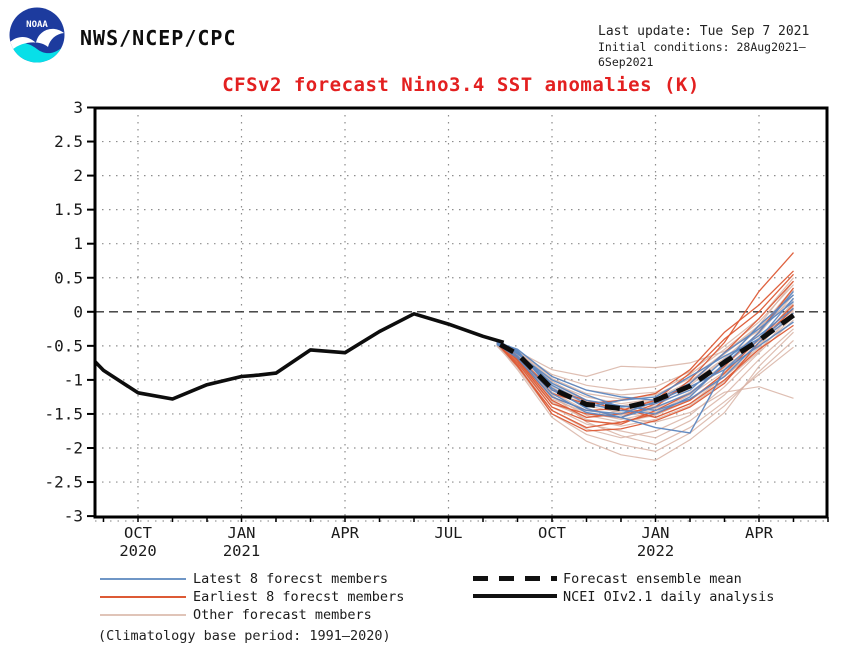 This screenshot has width=850, height=650. What do you see at coordinates (37, 25) in the screenshot?
I see `svg-text: NOAA` at bounding box center [37, 25].